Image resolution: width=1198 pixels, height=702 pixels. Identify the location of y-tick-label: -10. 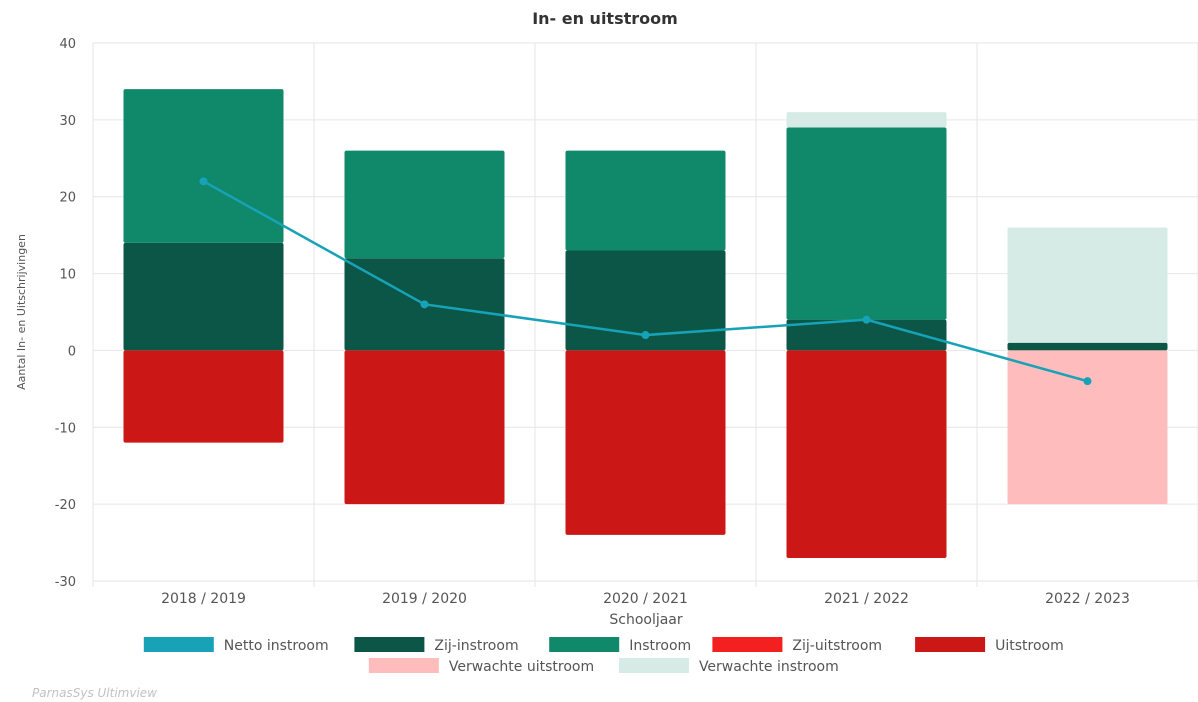
(65, 428).